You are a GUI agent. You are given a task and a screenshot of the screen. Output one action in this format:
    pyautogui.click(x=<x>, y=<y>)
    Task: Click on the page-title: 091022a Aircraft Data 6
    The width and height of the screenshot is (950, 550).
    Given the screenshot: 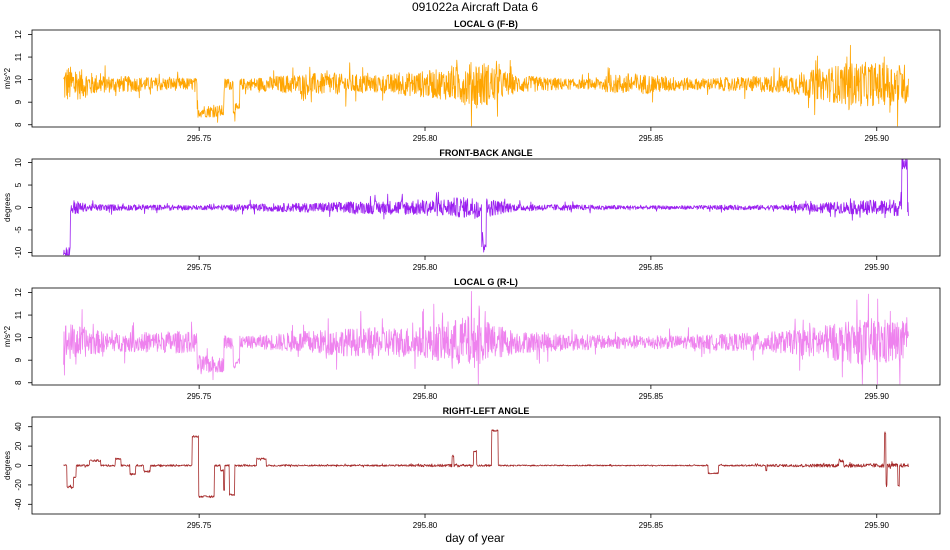 What is the action you would take?
    pyautogui.click(x=475, y=7)
    